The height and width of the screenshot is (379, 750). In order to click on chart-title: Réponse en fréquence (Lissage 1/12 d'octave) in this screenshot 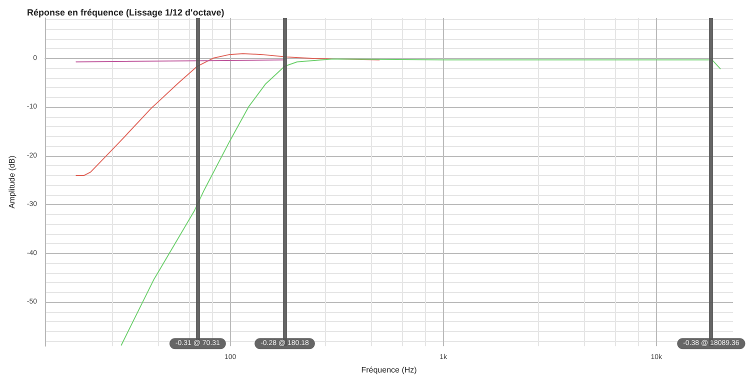, I will do `click(125, 13)`.